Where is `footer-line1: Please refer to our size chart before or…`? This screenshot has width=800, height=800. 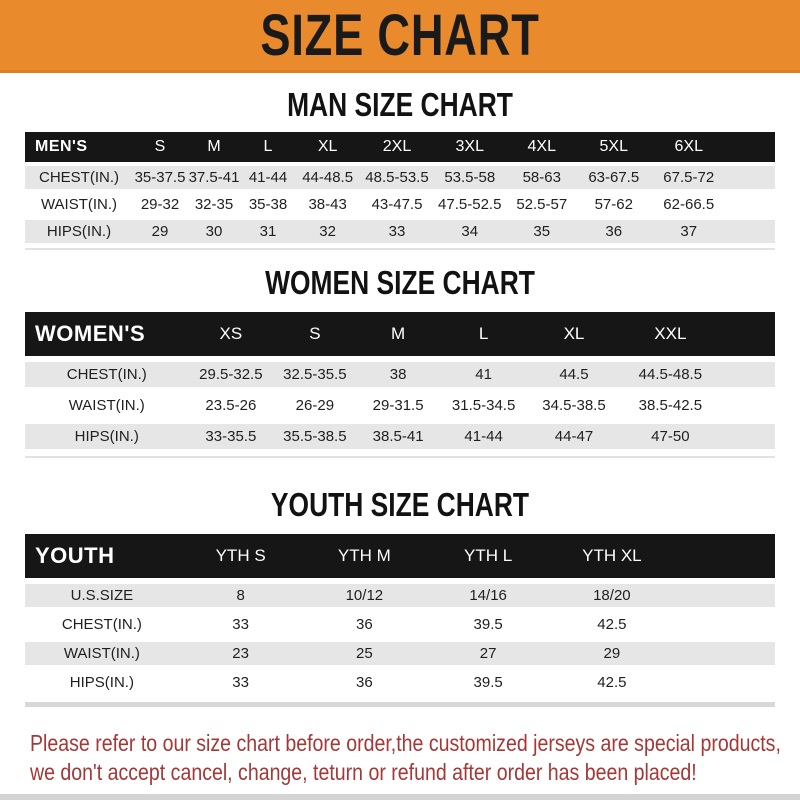 footer-line1: Please refer to our size chart before or… is located at coordinates (405, 743).